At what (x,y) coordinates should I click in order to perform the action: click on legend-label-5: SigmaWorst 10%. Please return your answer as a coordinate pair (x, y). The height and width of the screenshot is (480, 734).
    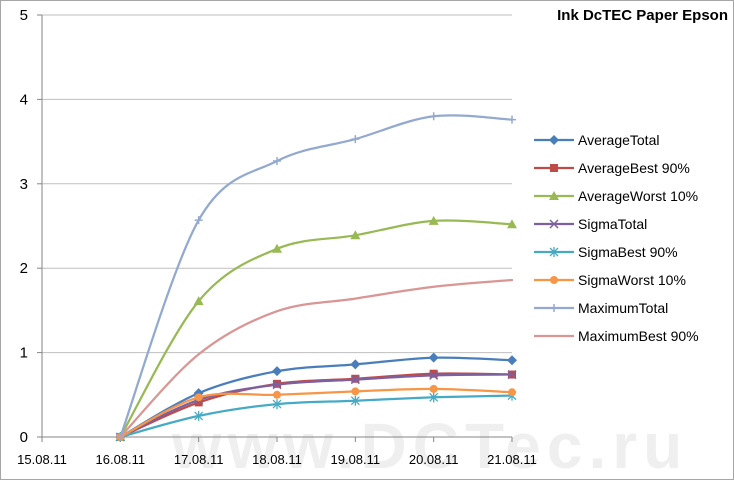
    Looking at the image, I should click on (632, 280).